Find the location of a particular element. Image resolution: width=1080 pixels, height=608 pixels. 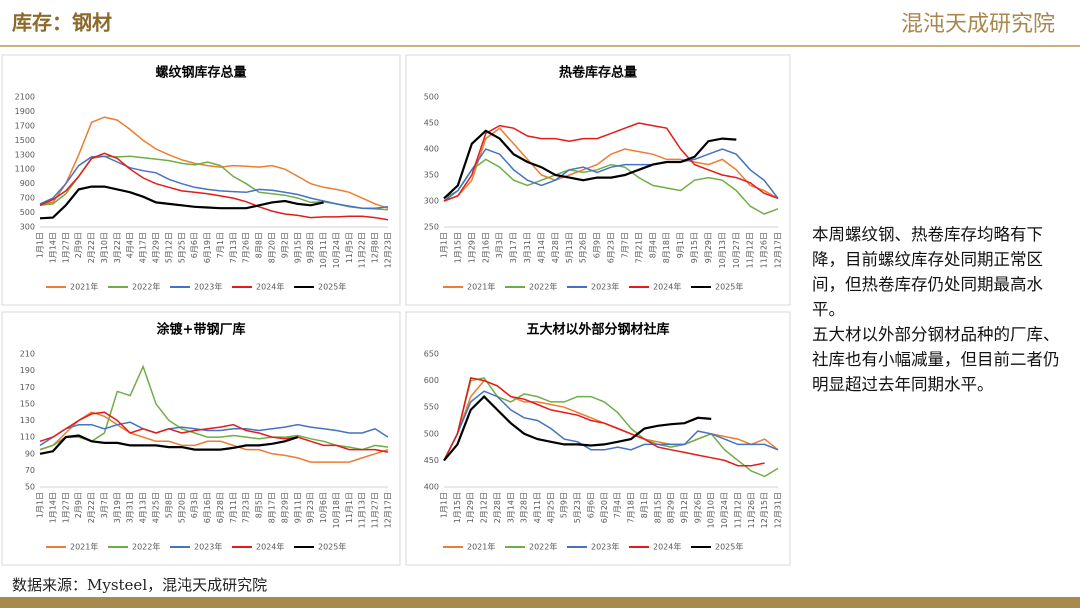

x-tick-label: 9月1日 is located at coordinates (680, 245).